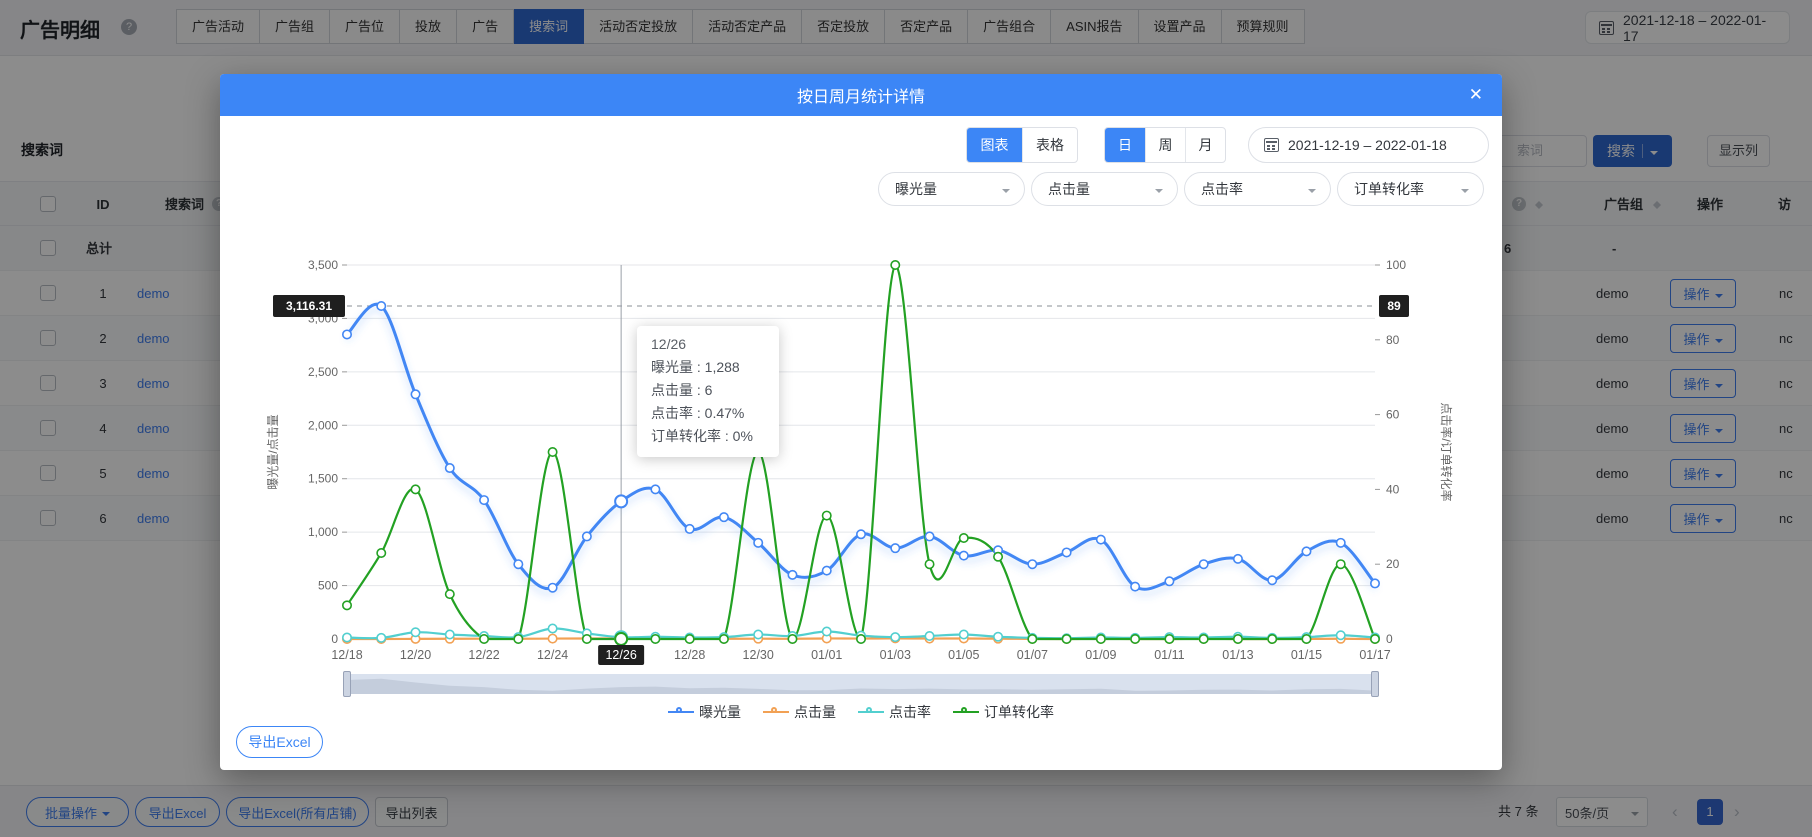  Describe the element at coordinates (411, 812) in the screenshot. I see `export-list-button: 导出列表` at that location.